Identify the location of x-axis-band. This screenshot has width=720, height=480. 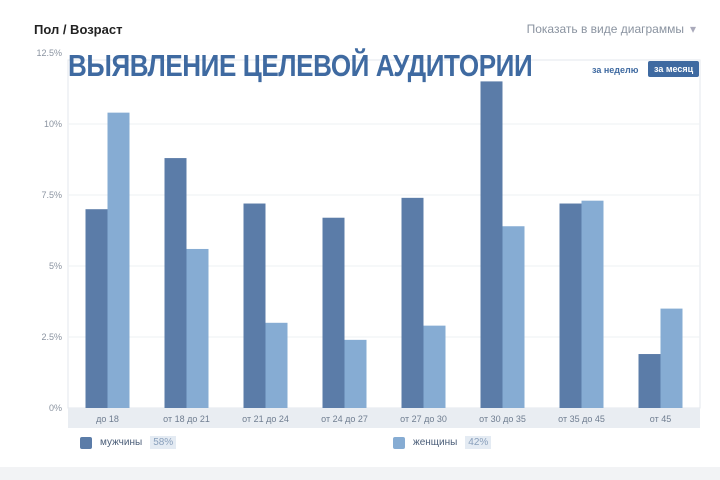
(384, 418).